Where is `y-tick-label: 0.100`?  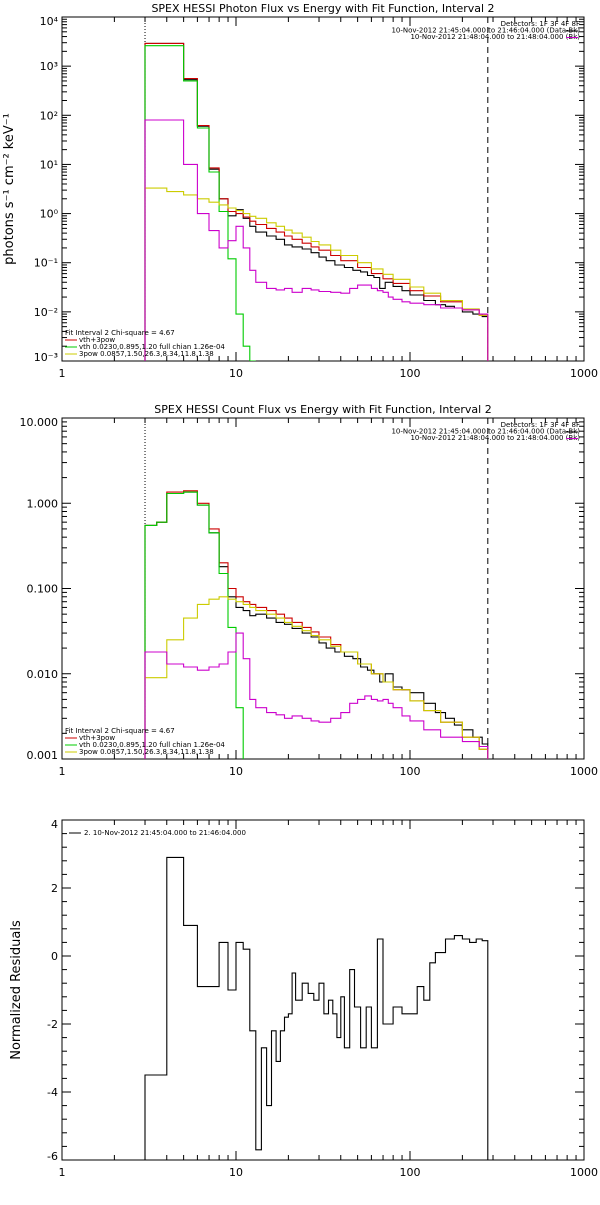
y-tick-label: 0.100 is located at coordinates (43, 589).